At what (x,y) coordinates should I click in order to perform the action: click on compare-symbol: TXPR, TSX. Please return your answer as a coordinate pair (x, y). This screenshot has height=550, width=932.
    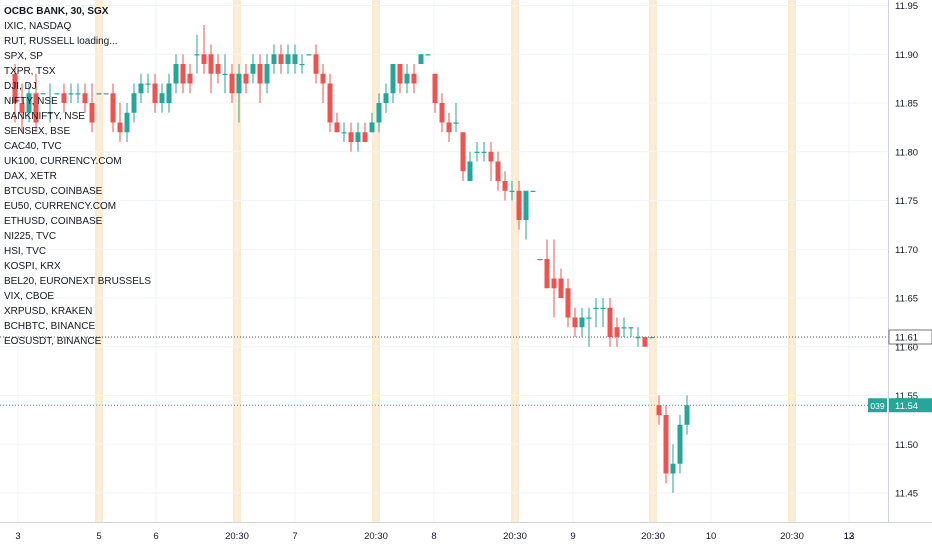
    Looking at the image, I should click on (30, 71).